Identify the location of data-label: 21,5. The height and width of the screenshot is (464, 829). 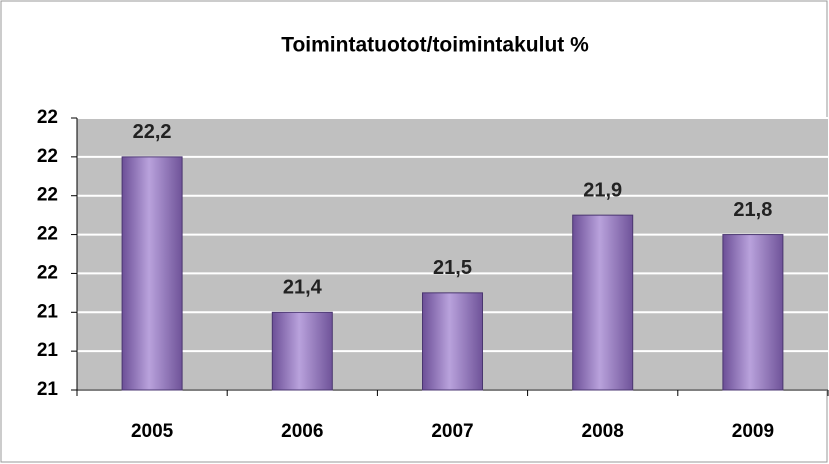
(452, 268).